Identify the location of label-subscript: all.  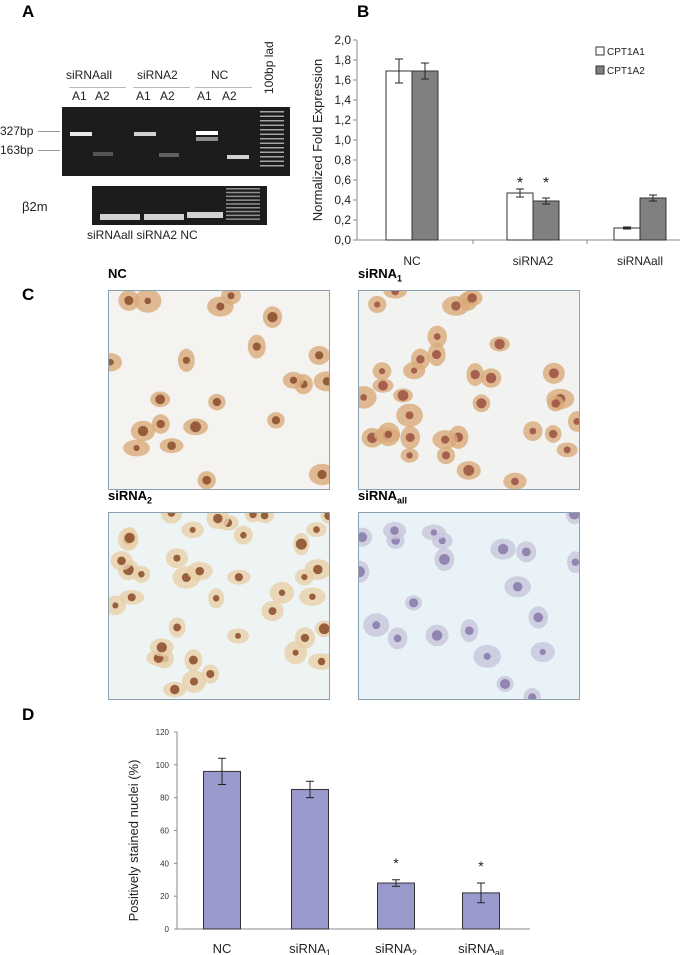
(402, 500).